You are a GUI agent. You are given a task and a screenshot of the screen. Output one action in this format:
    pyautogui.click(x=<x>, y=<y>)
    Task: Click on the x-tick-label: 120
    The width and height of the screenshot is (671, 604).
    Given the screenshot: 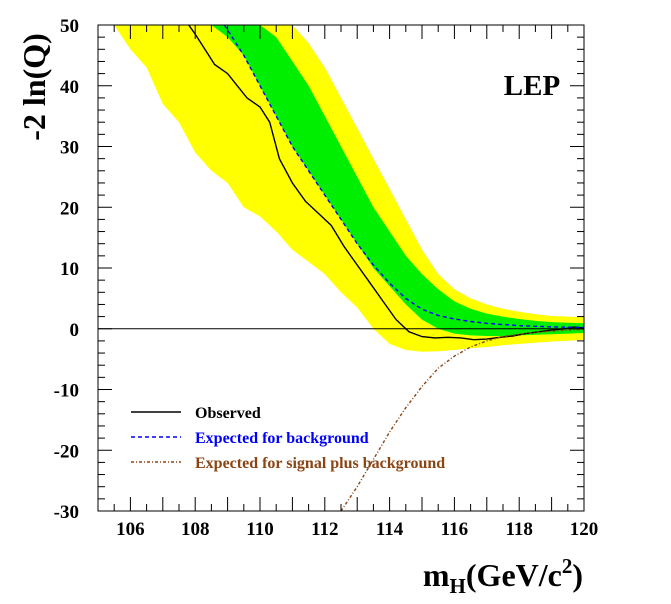 What is the action you would take?
    pyautogui.click(x=584, y=529)
    